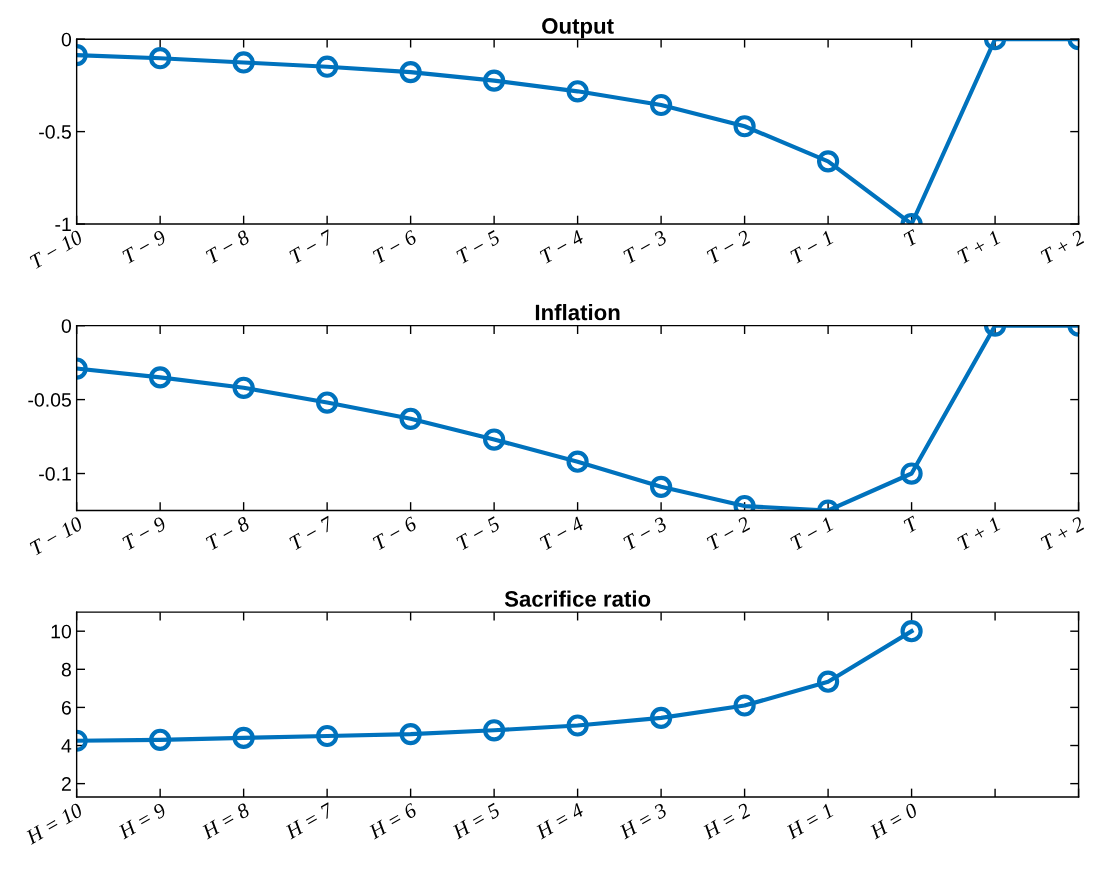  What do you see at coordinates (309, 821) in the screenshot?
I see `x-tick-label: H = 7` at bounding box center [309, 821].